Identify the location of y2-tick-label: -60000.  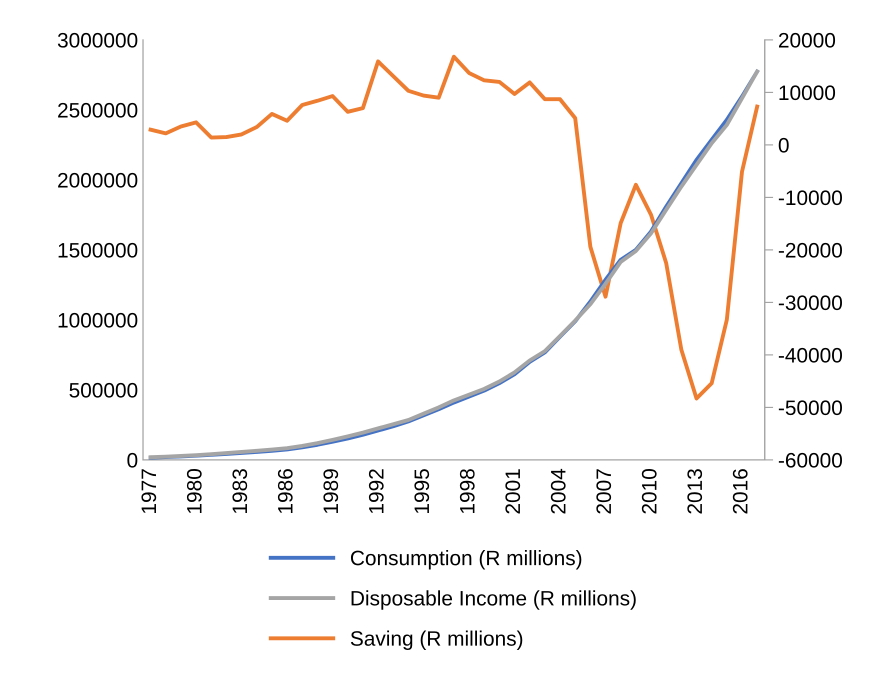
(810, 460).